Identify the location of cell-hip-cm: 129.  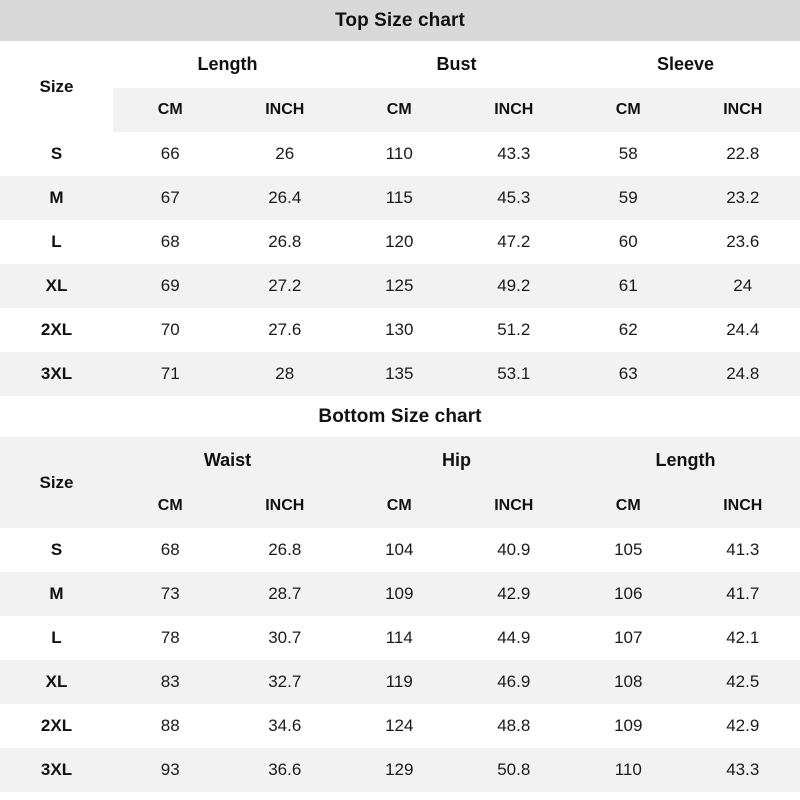
(399, 769).